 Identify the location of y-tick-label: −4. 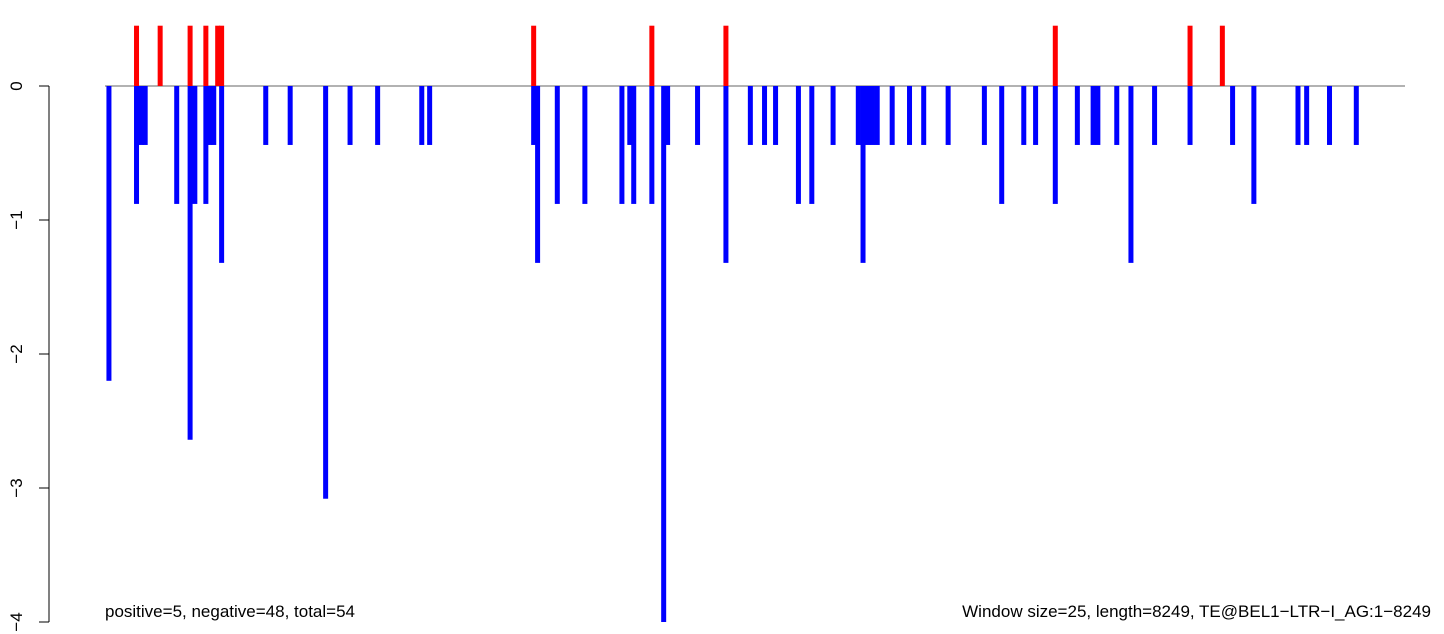
(16, 621).